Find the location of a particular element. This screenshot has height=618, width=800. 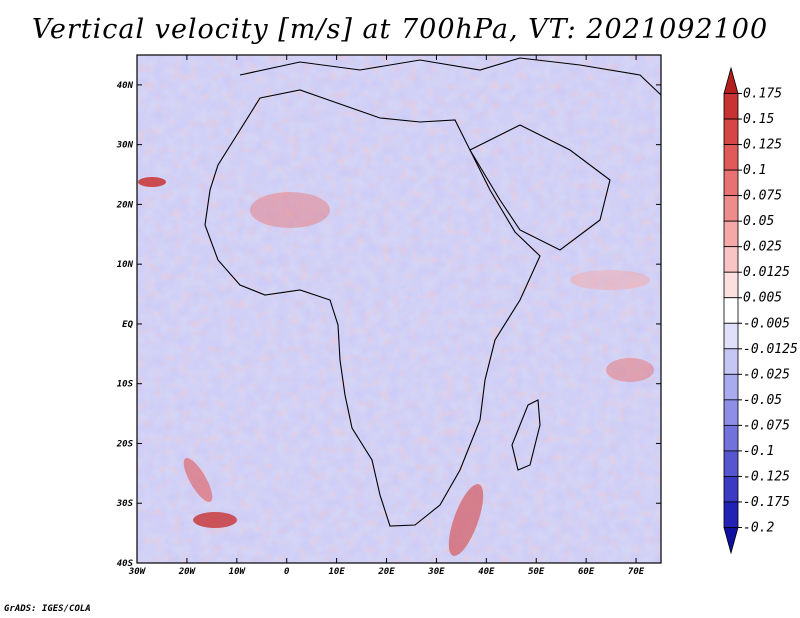

colorbar-label: 0.175 is located at coordinates (762, 94).